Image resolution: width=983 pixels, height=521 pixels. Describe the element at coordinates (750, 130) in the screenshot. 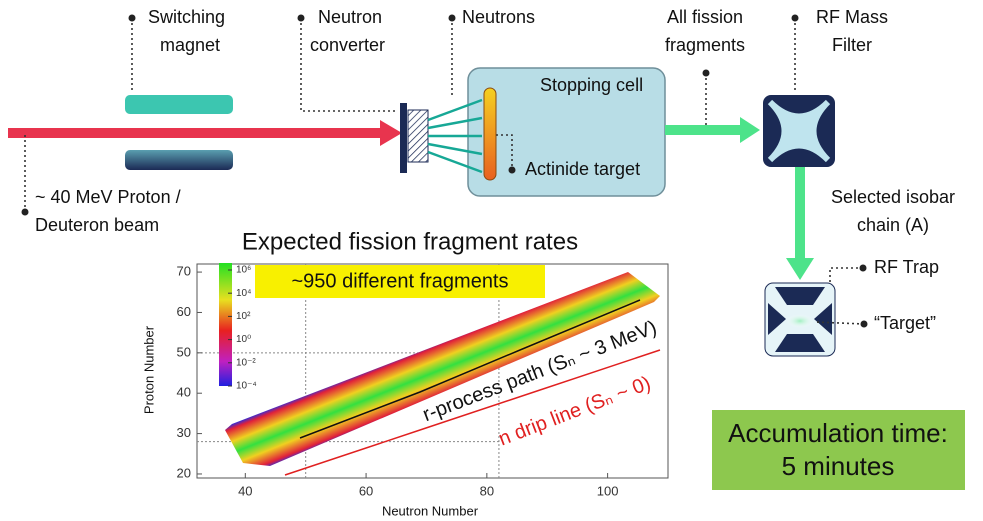

I see `fragment-arrowhead` at that location.